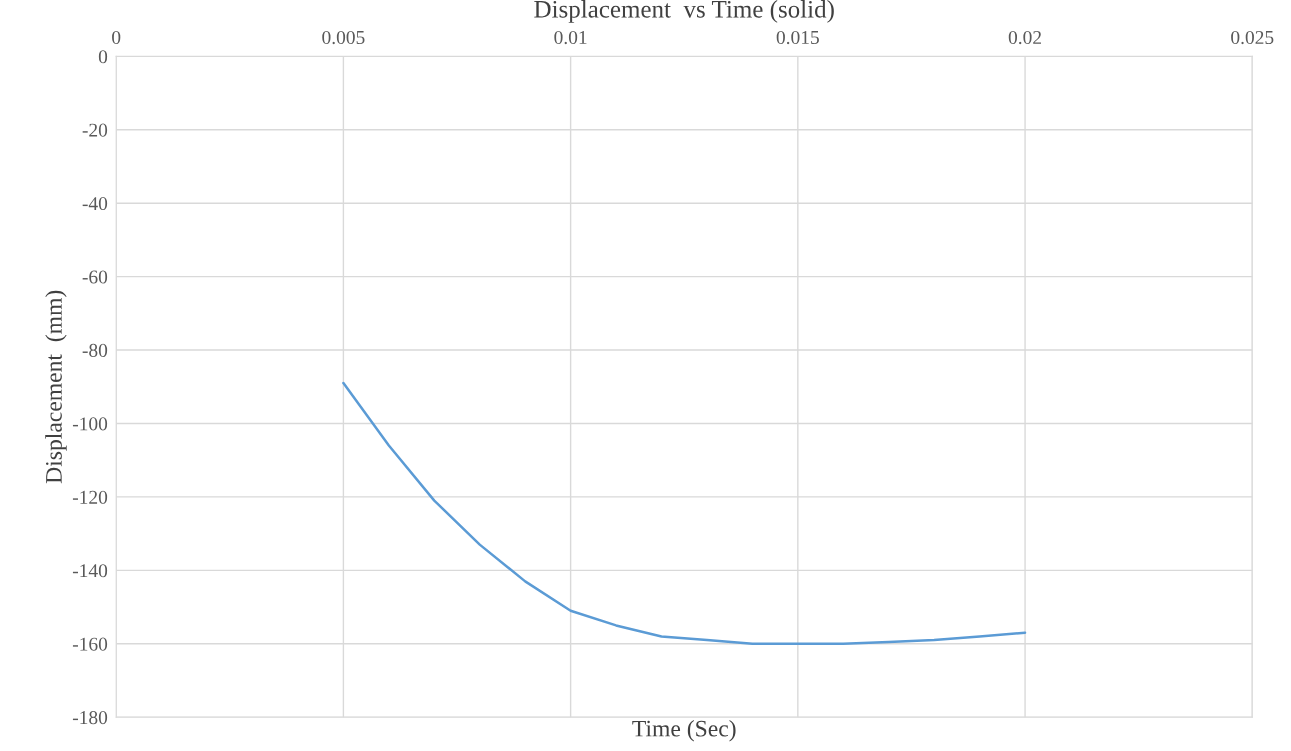  I want to click on x-tick-label: 0.015, so click(797, 37).